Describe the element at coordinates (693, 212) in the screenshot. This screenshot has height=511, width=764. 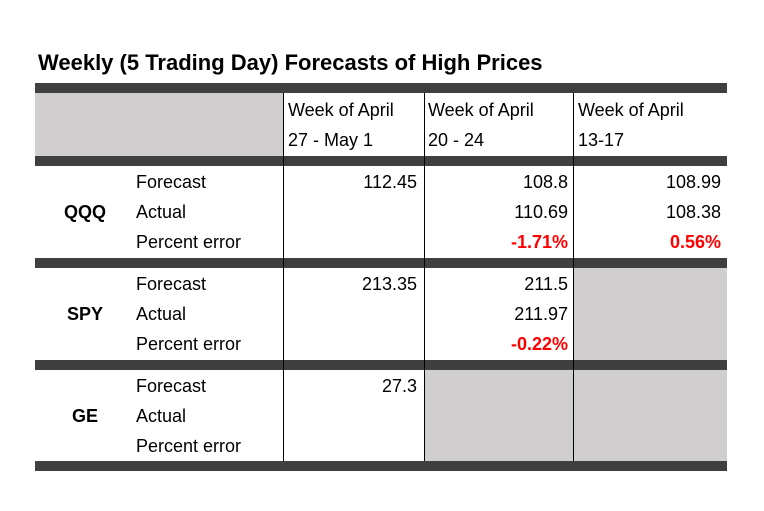
I see `value-cell: 108.38` at that location.